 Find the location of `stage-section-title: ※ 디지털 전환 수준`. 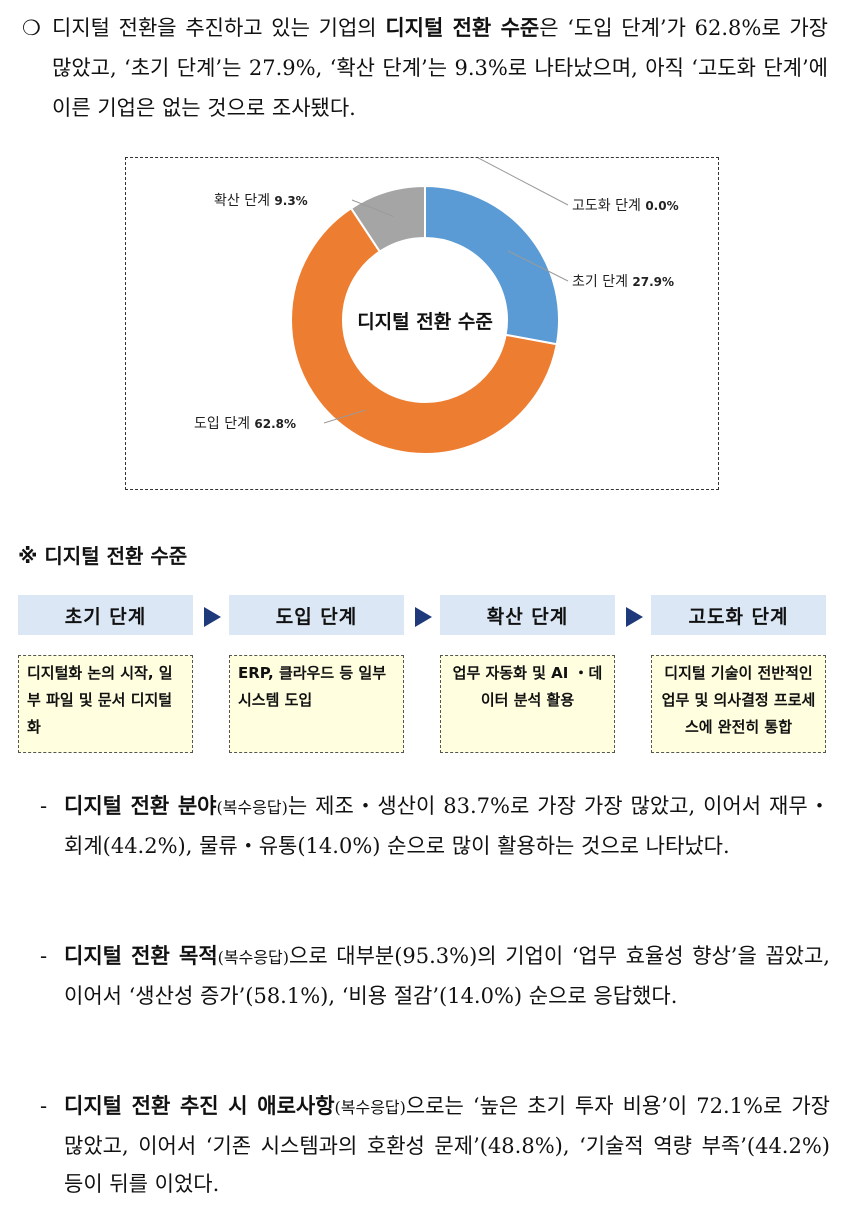

stage-section-title: ※ 디지털 전환 수준 is located at coordinates (103, 556).